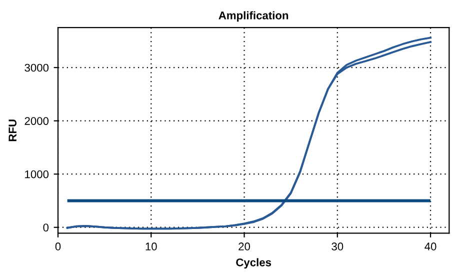 The height and width of the screenshot is (276, 464). What do you see at coordinates (46, 228) in the screenshot?
I see `y-tick-label: 0` at bounding box center [46, 228].